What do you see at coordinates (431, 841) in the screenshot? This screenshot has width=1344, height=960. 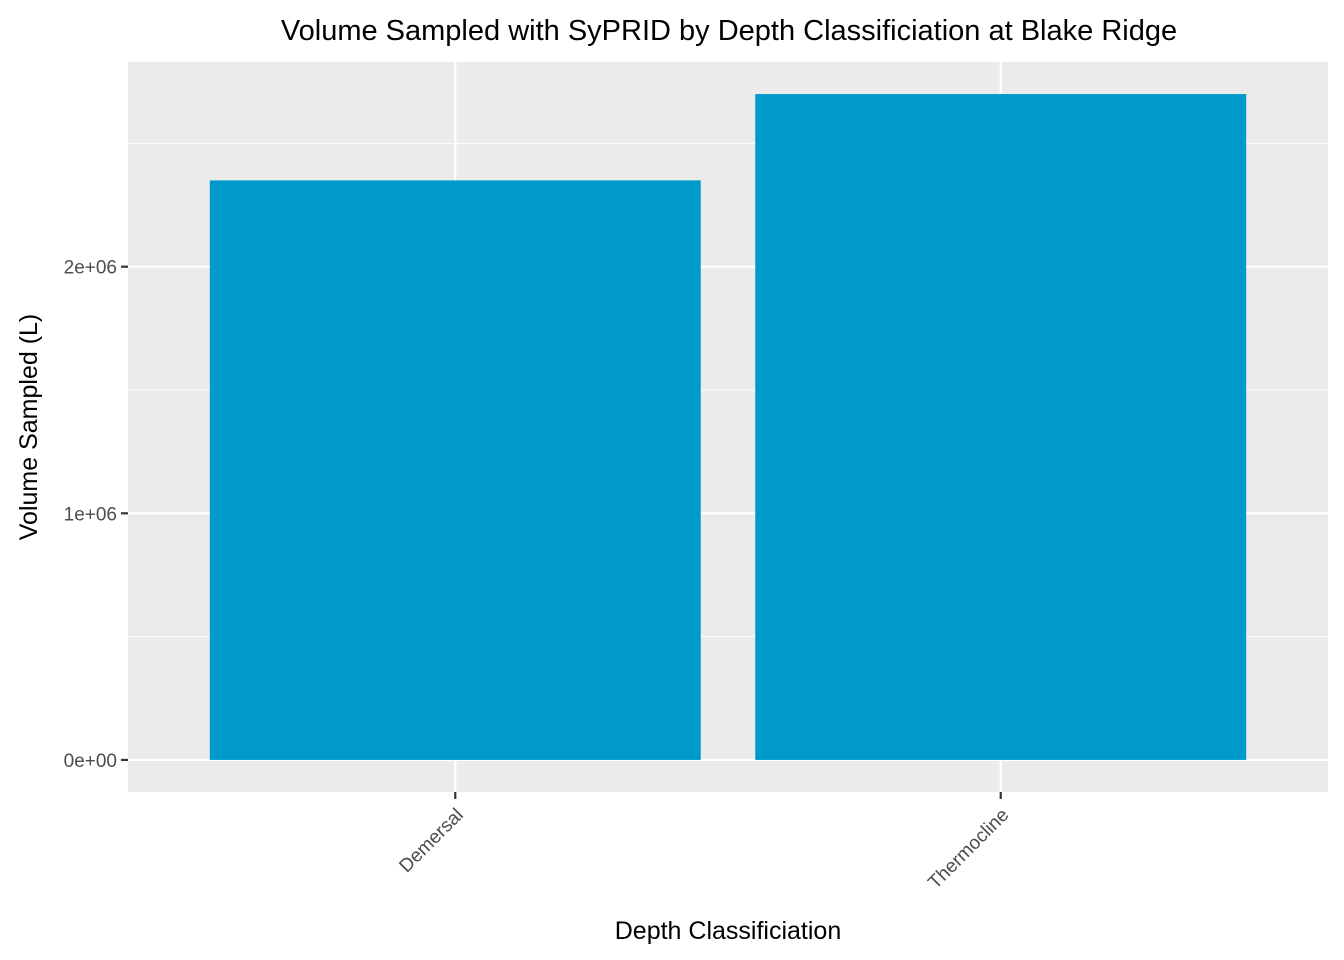 I see `x-tick-label: Demersal` at bounding box center [431, 841].